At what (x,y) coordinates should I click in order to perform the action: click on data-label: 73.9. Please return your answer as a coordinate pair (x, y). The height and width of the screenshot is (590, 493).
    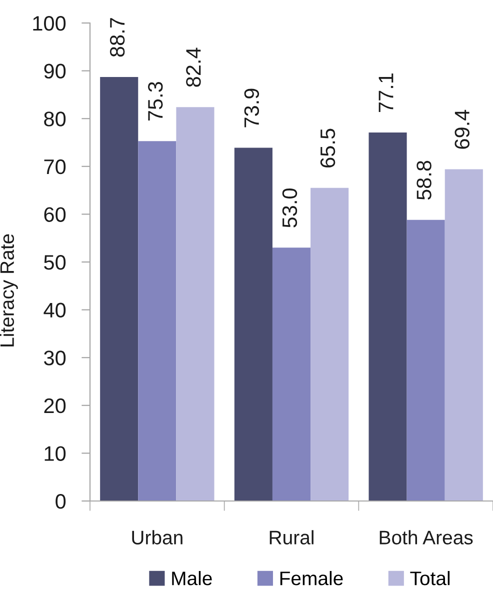
    Looking at the image, I should click on (252, 108).